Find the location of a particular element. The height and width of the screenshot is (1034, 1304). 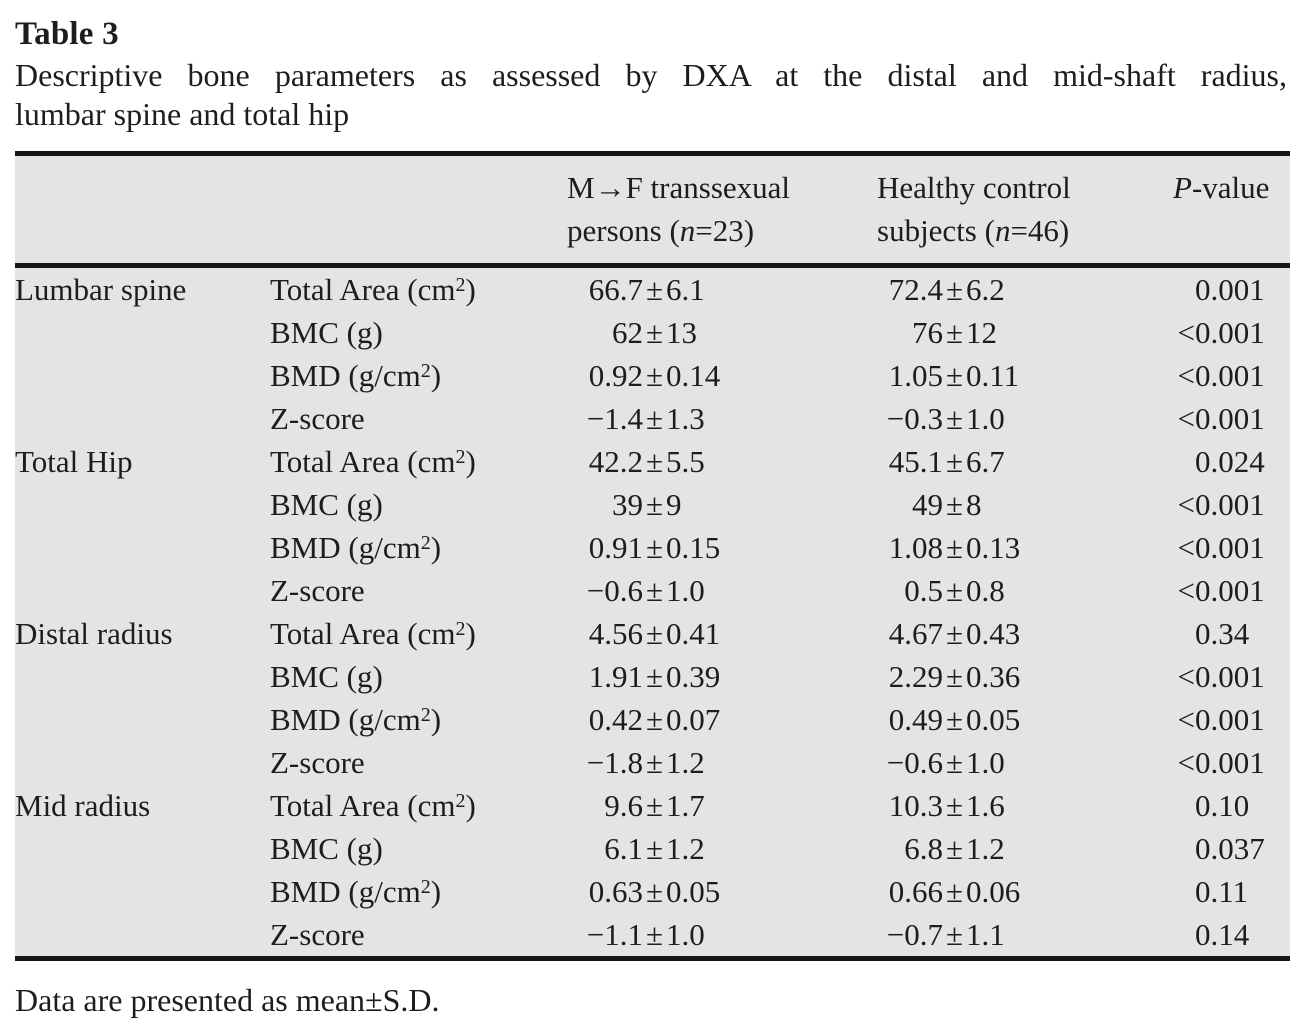

table-label: Table 3 is located at coordinates (67, 34).